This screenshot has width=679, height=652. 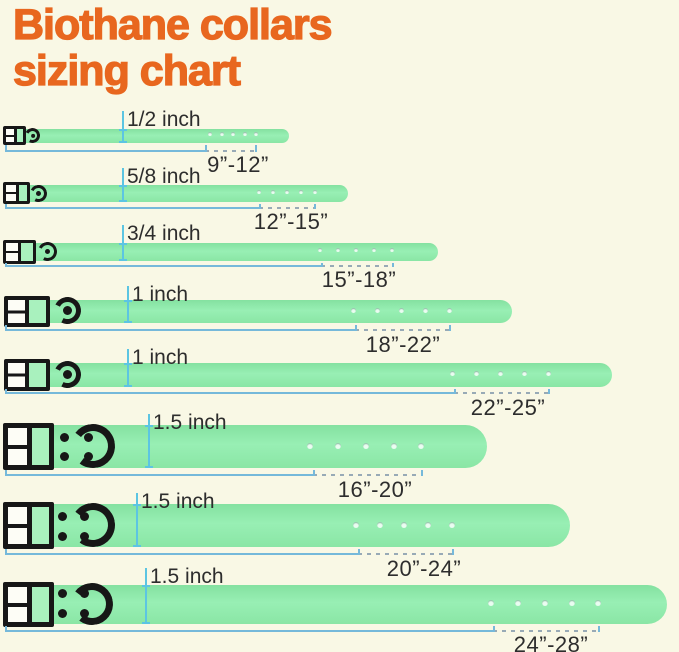 I want to click on size-range-label: 16”-20”, so click(x=375, y=489).